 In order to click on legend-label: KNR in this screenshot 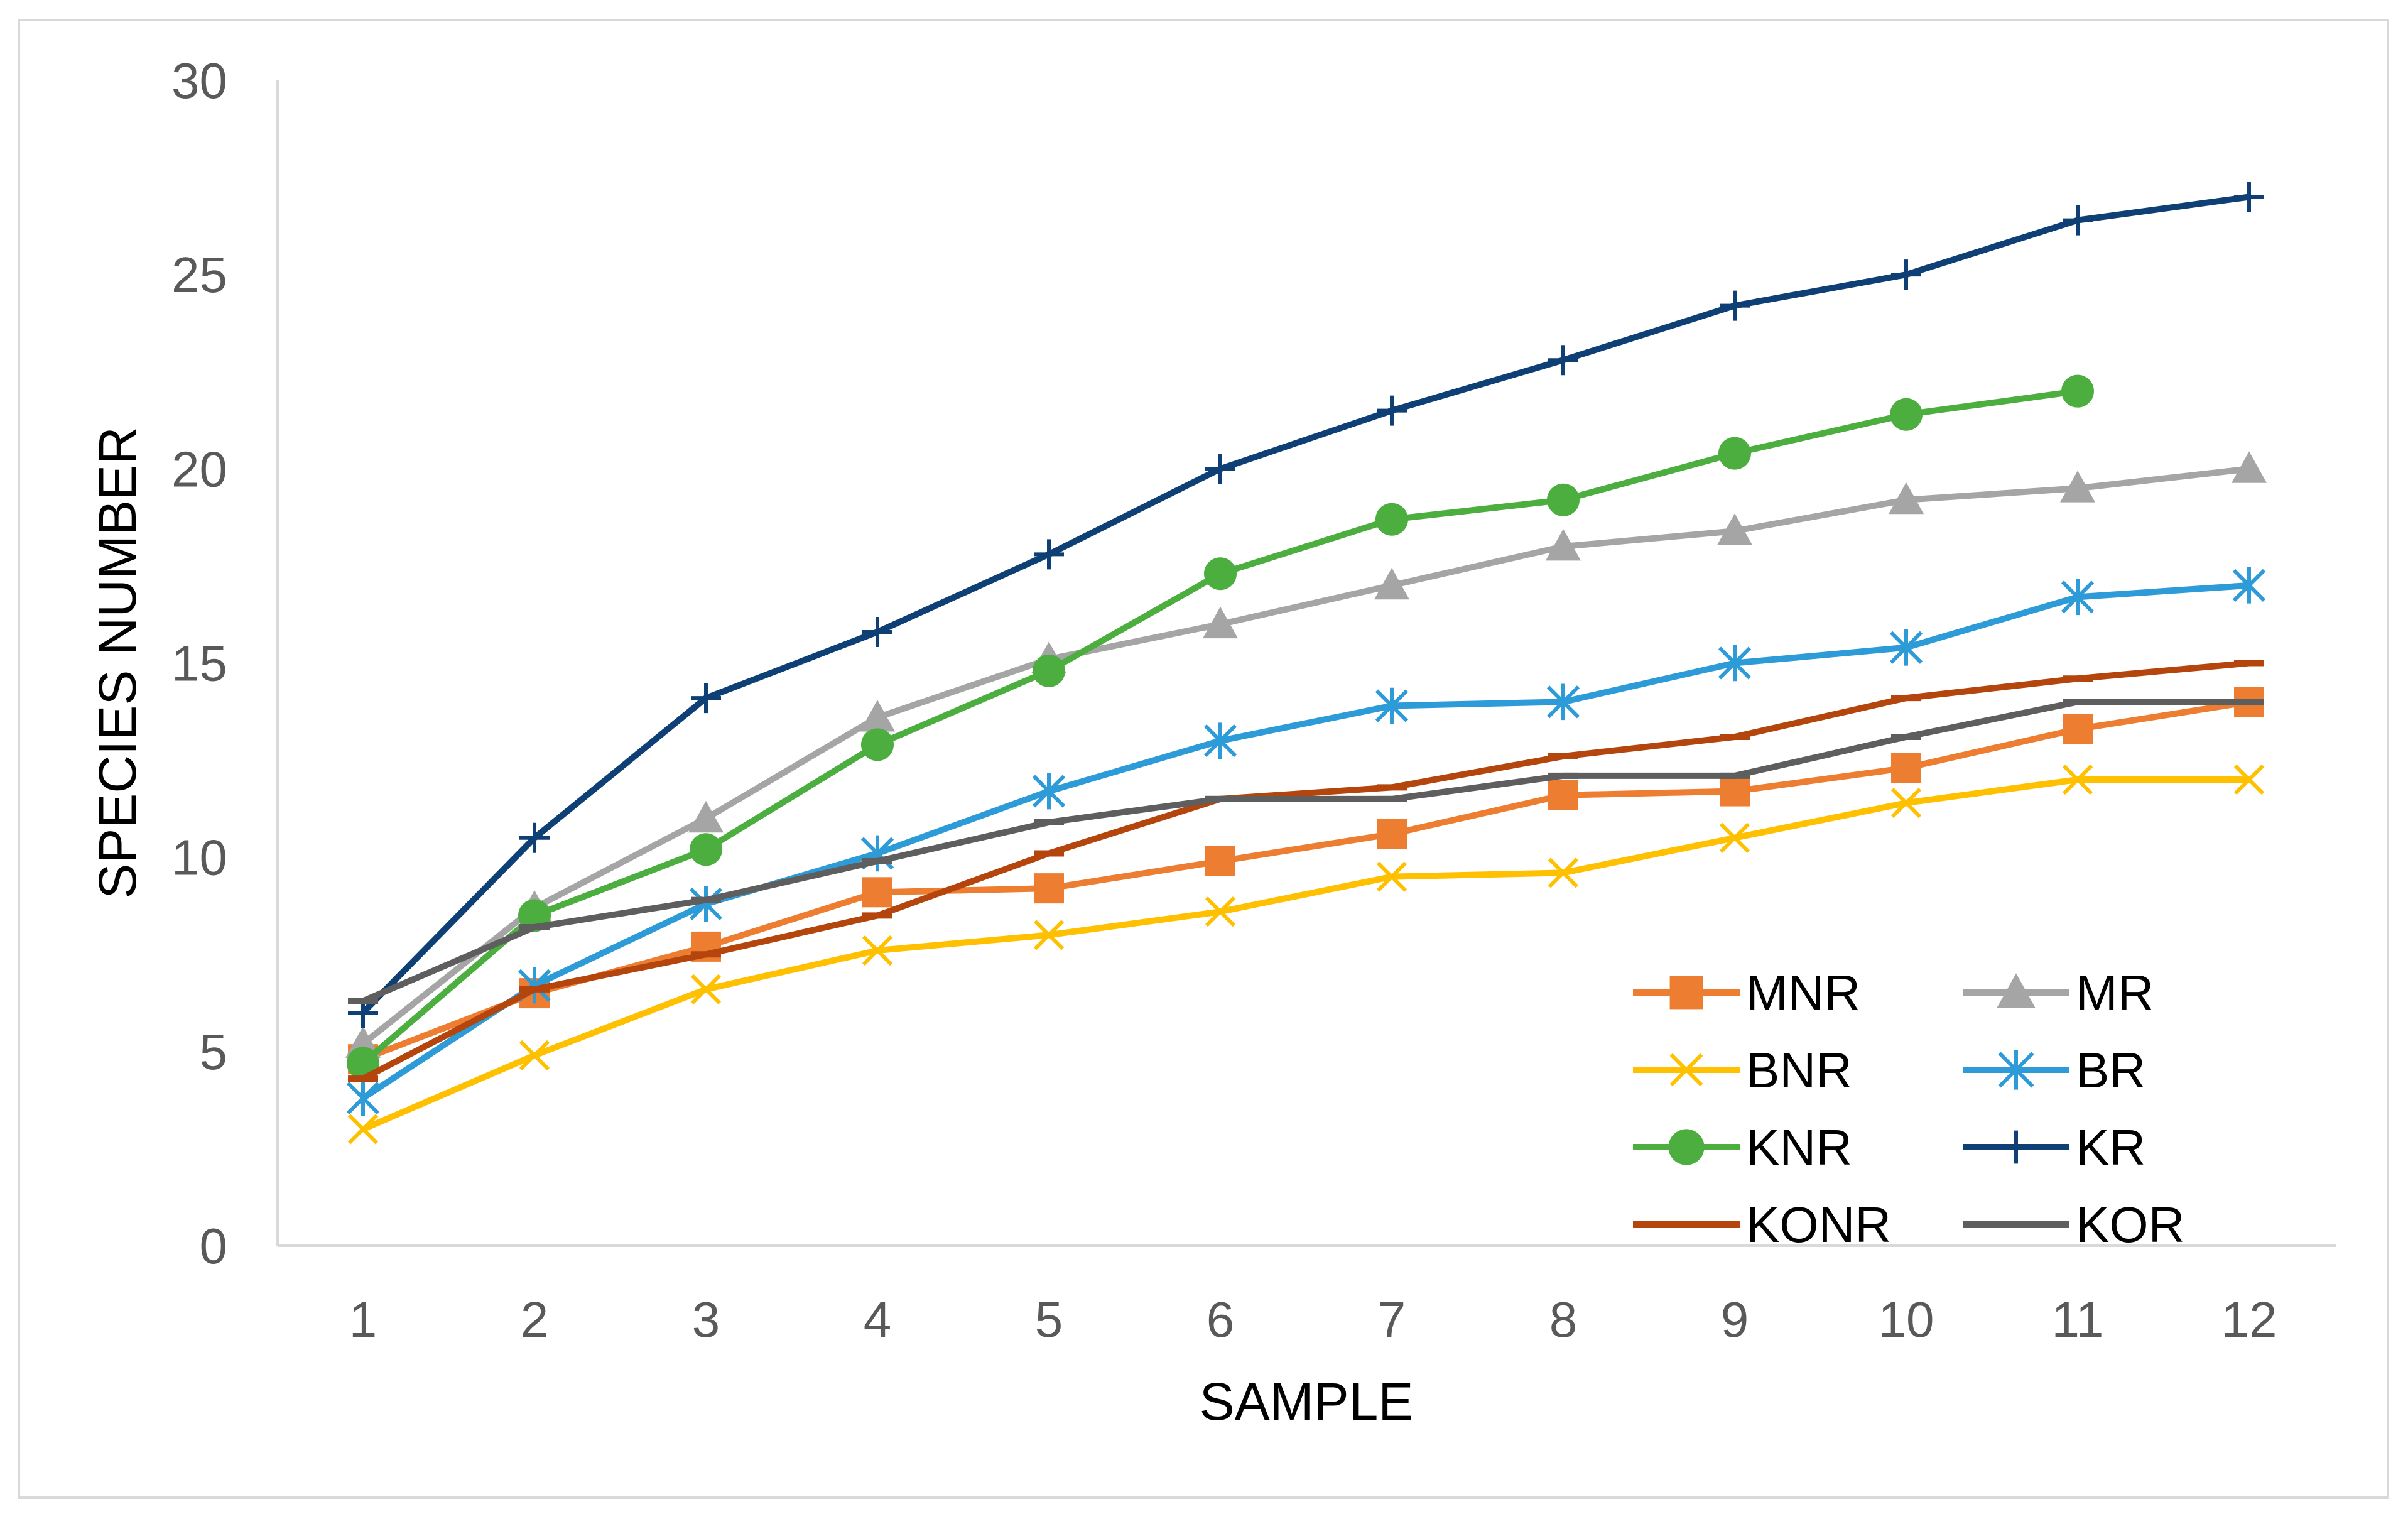, I will do `click(1799, 1147)`.